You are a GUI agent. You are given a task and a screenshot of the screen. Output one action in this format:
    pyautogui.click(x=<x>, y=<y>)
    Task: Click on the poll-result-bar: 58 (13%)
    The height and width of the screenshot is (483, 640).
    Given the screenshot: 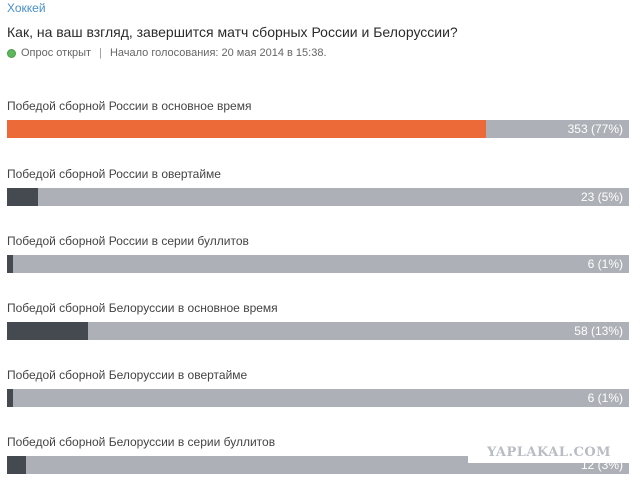 What is the action you would take?
    pyautogui.click(x=318, y=331)
    